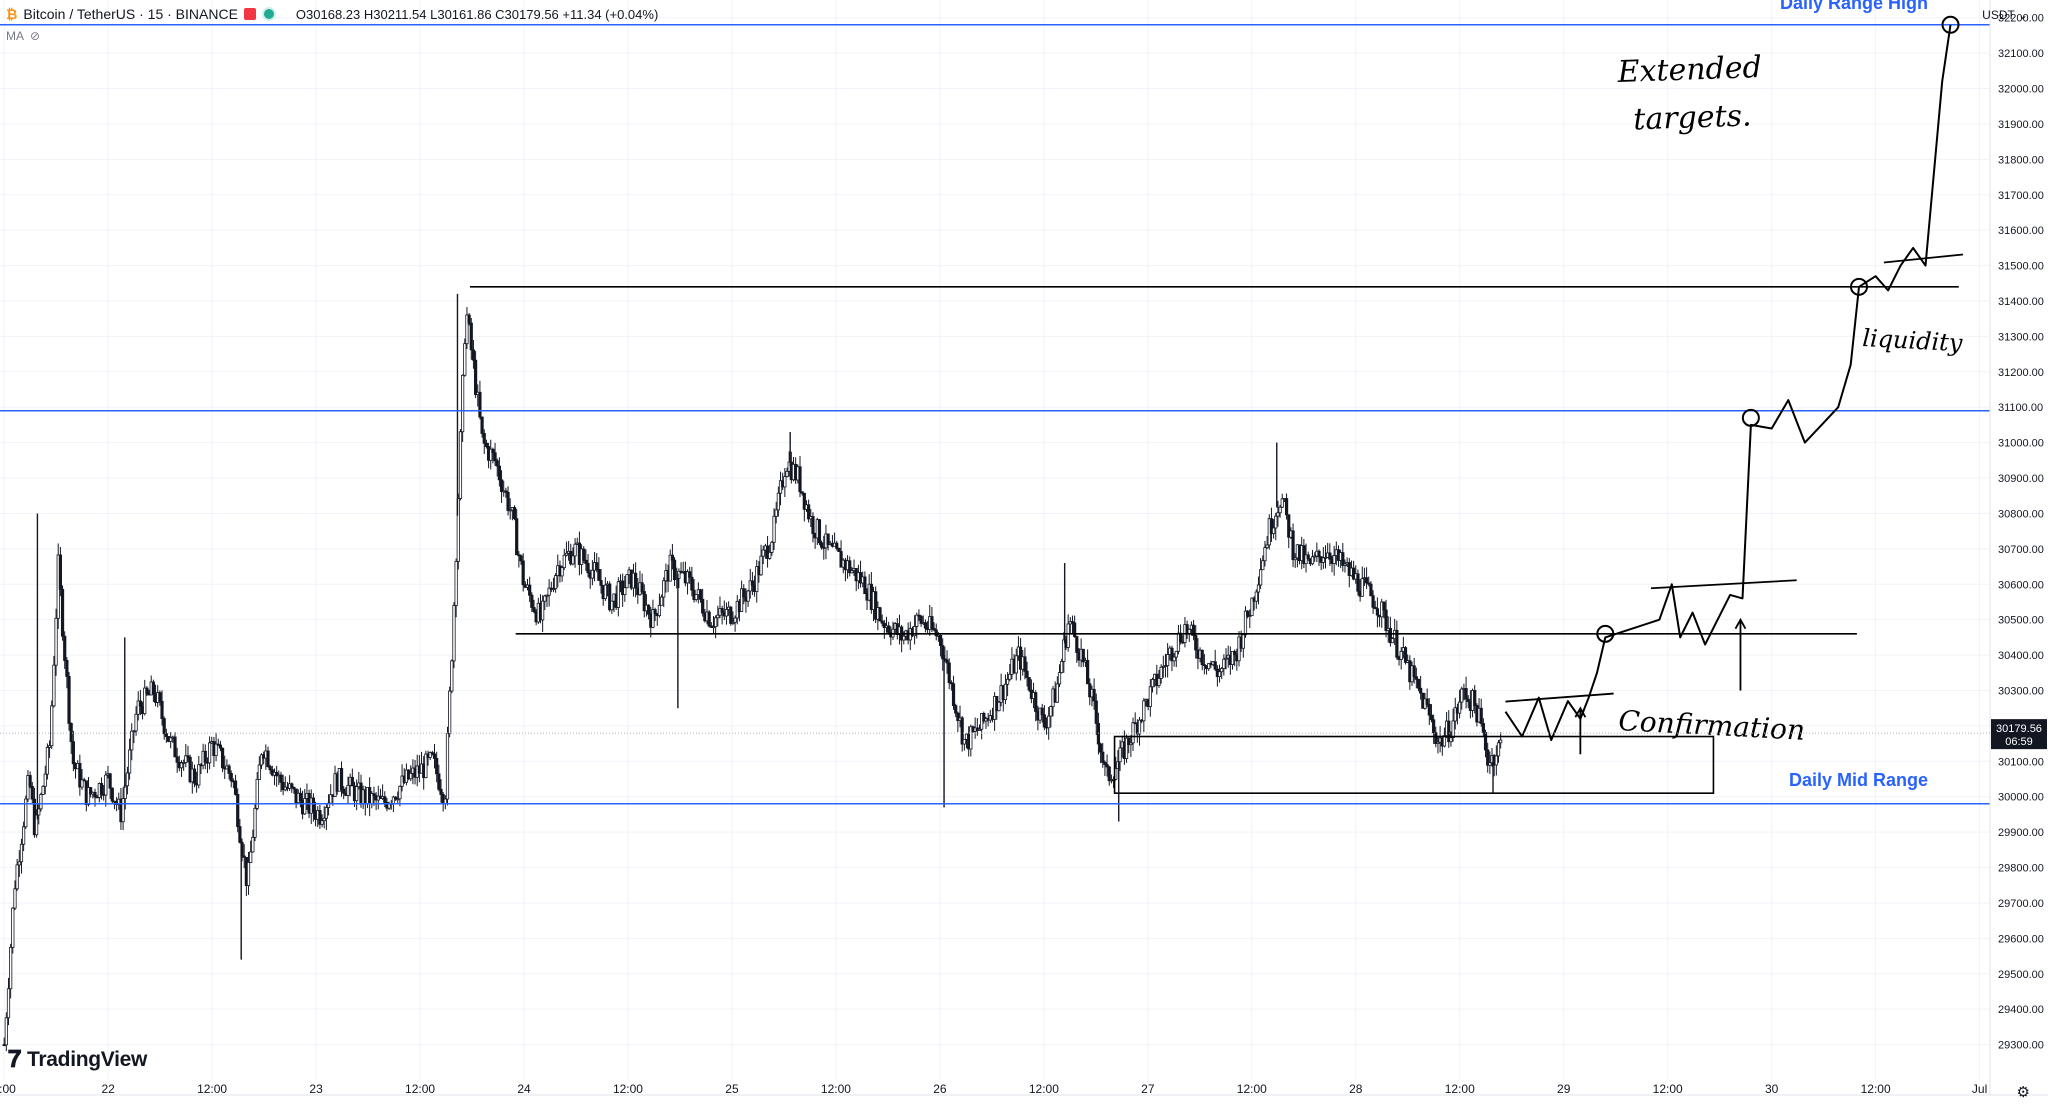  What do you see at coordinates (108, 1089) in the screenshot?
I see `time-tick-label: 22` at bounding box center [108, 1089].